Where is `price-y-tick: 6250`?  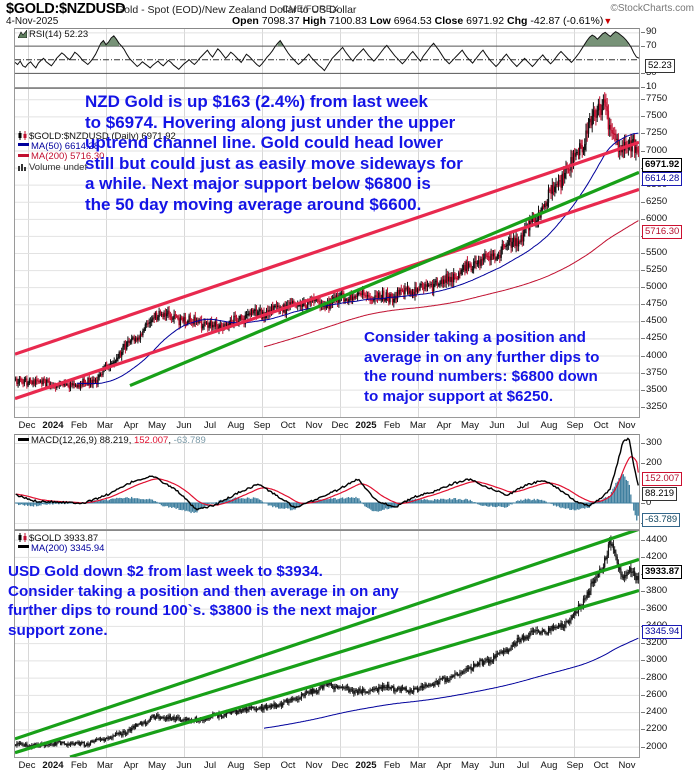
price-y-tick: 6250 is located at coordinates (657, 201).